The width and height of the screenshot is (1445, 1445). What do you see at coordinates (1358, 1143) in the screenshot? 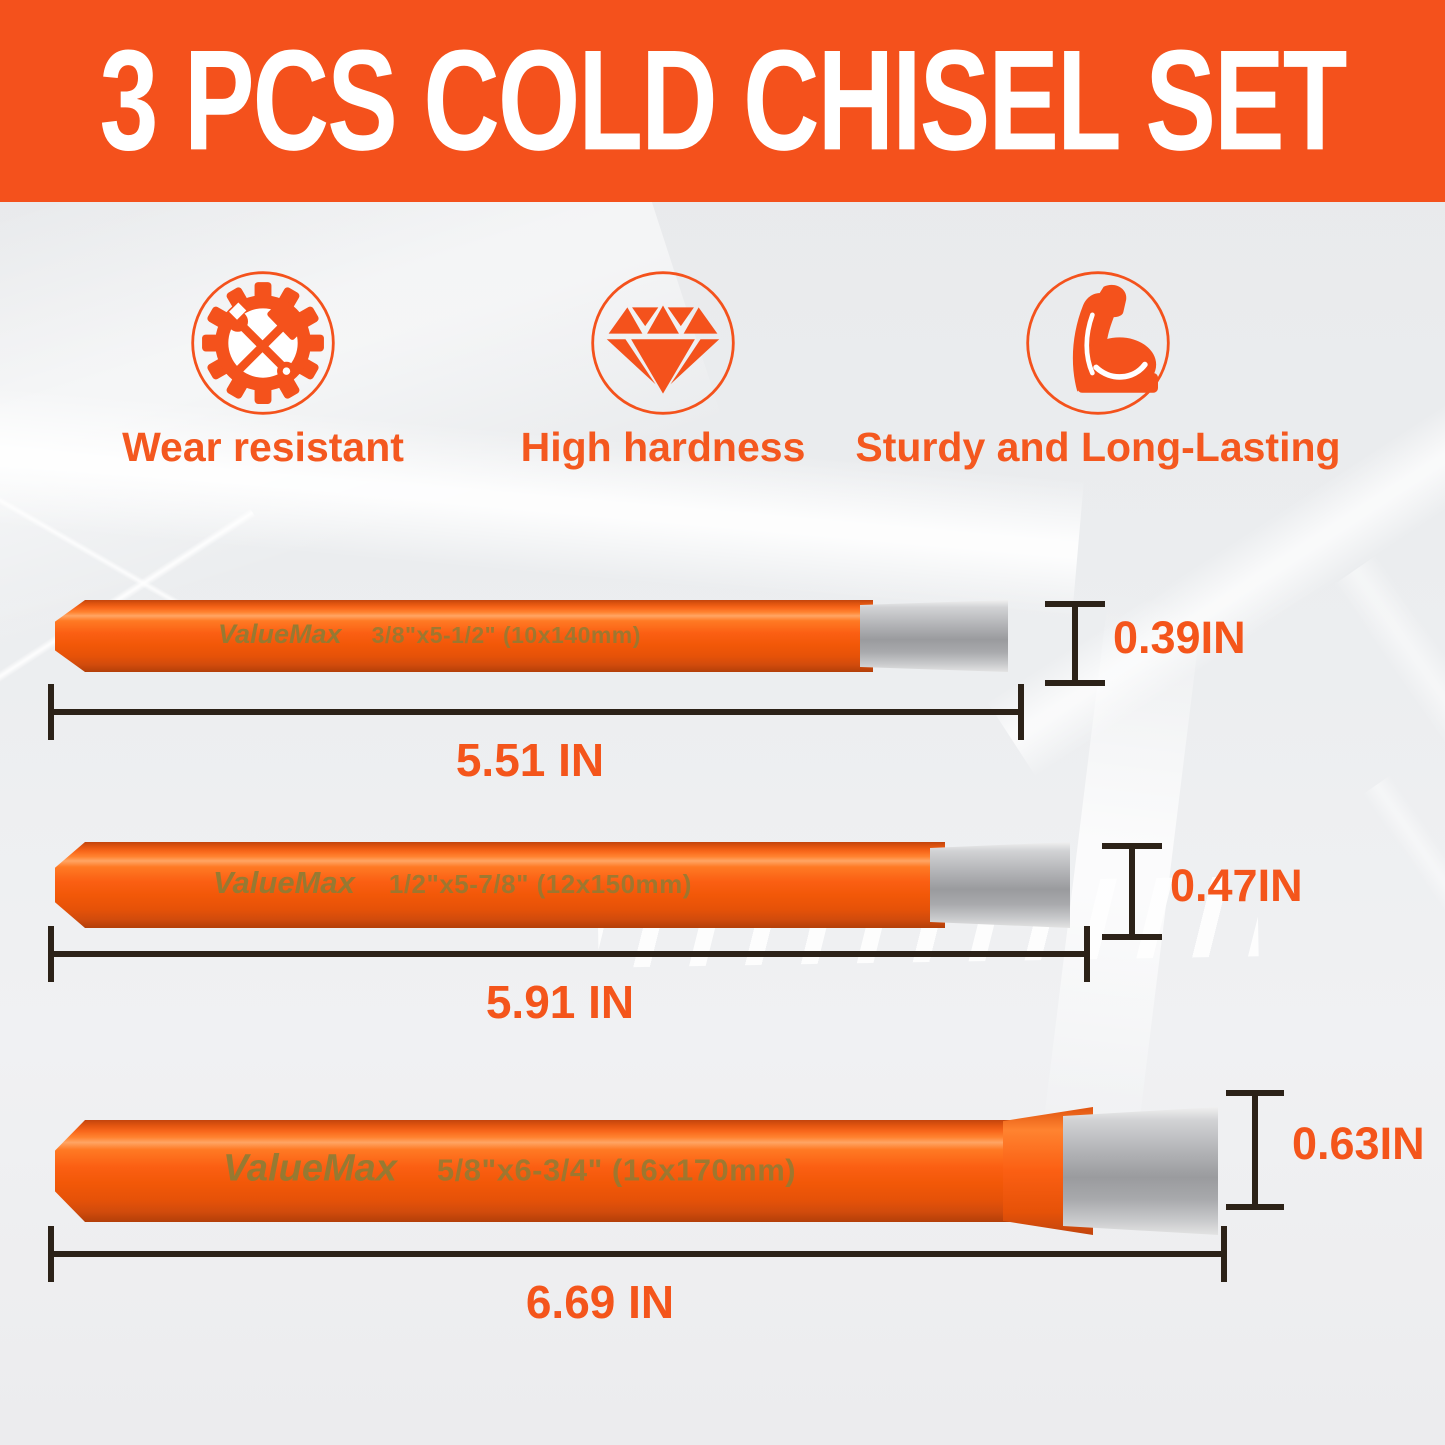
I see `width-value: 0.63IN` at bounding box center [1358, 1143].